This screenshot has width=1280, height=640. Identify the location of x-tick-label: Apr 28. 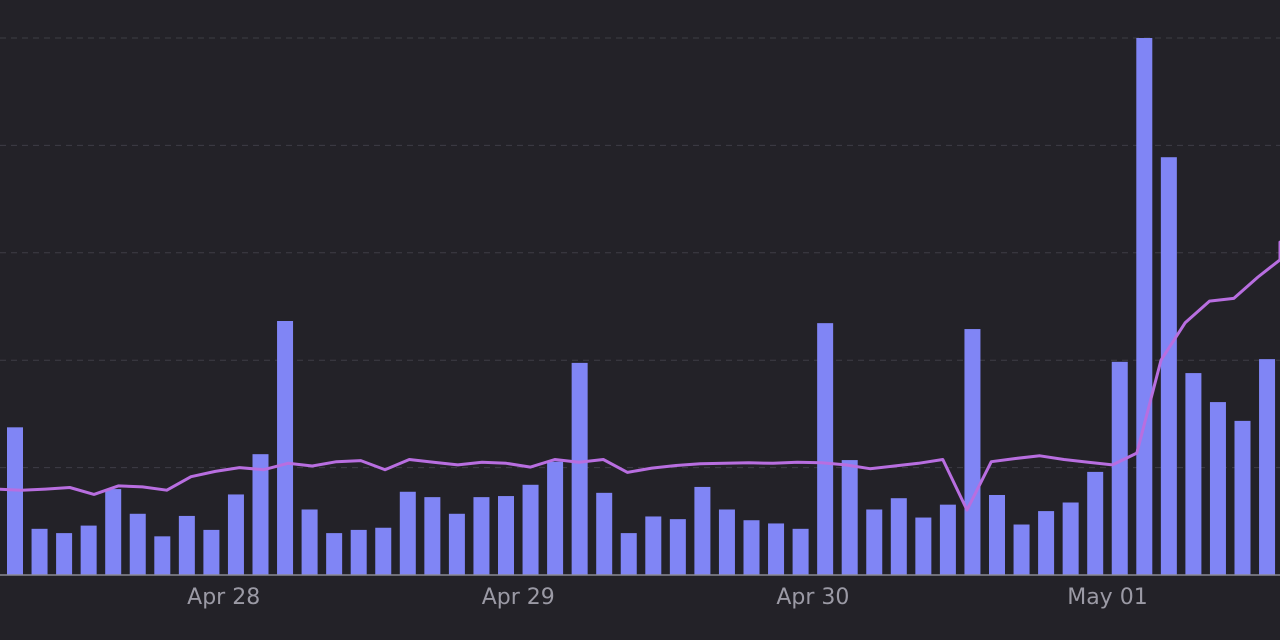
(223, 597).